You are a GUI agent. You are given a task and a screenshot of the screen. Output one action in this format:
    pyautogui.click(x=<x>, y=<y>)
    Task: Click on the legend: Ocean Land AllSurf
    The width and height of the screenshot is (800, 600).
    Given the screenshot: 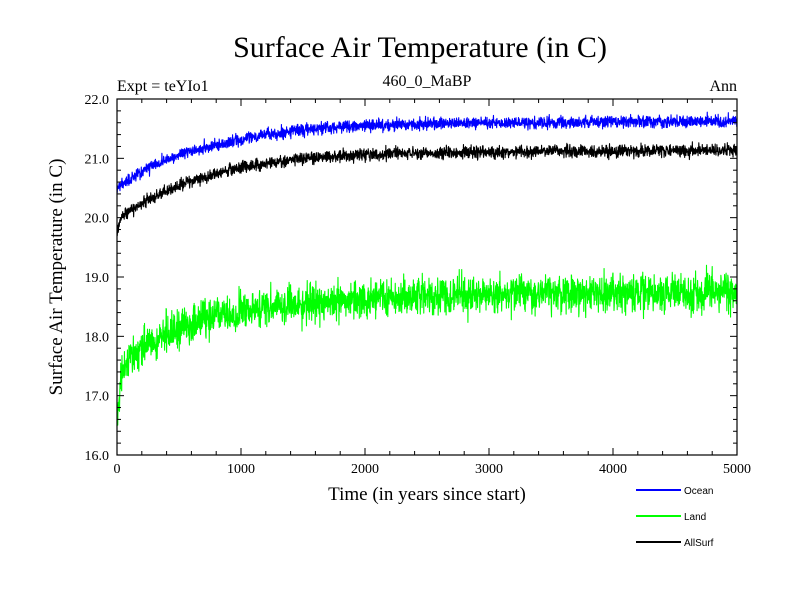 What is the action you would take?
    pyautogui.click(x=675, y=517)
    